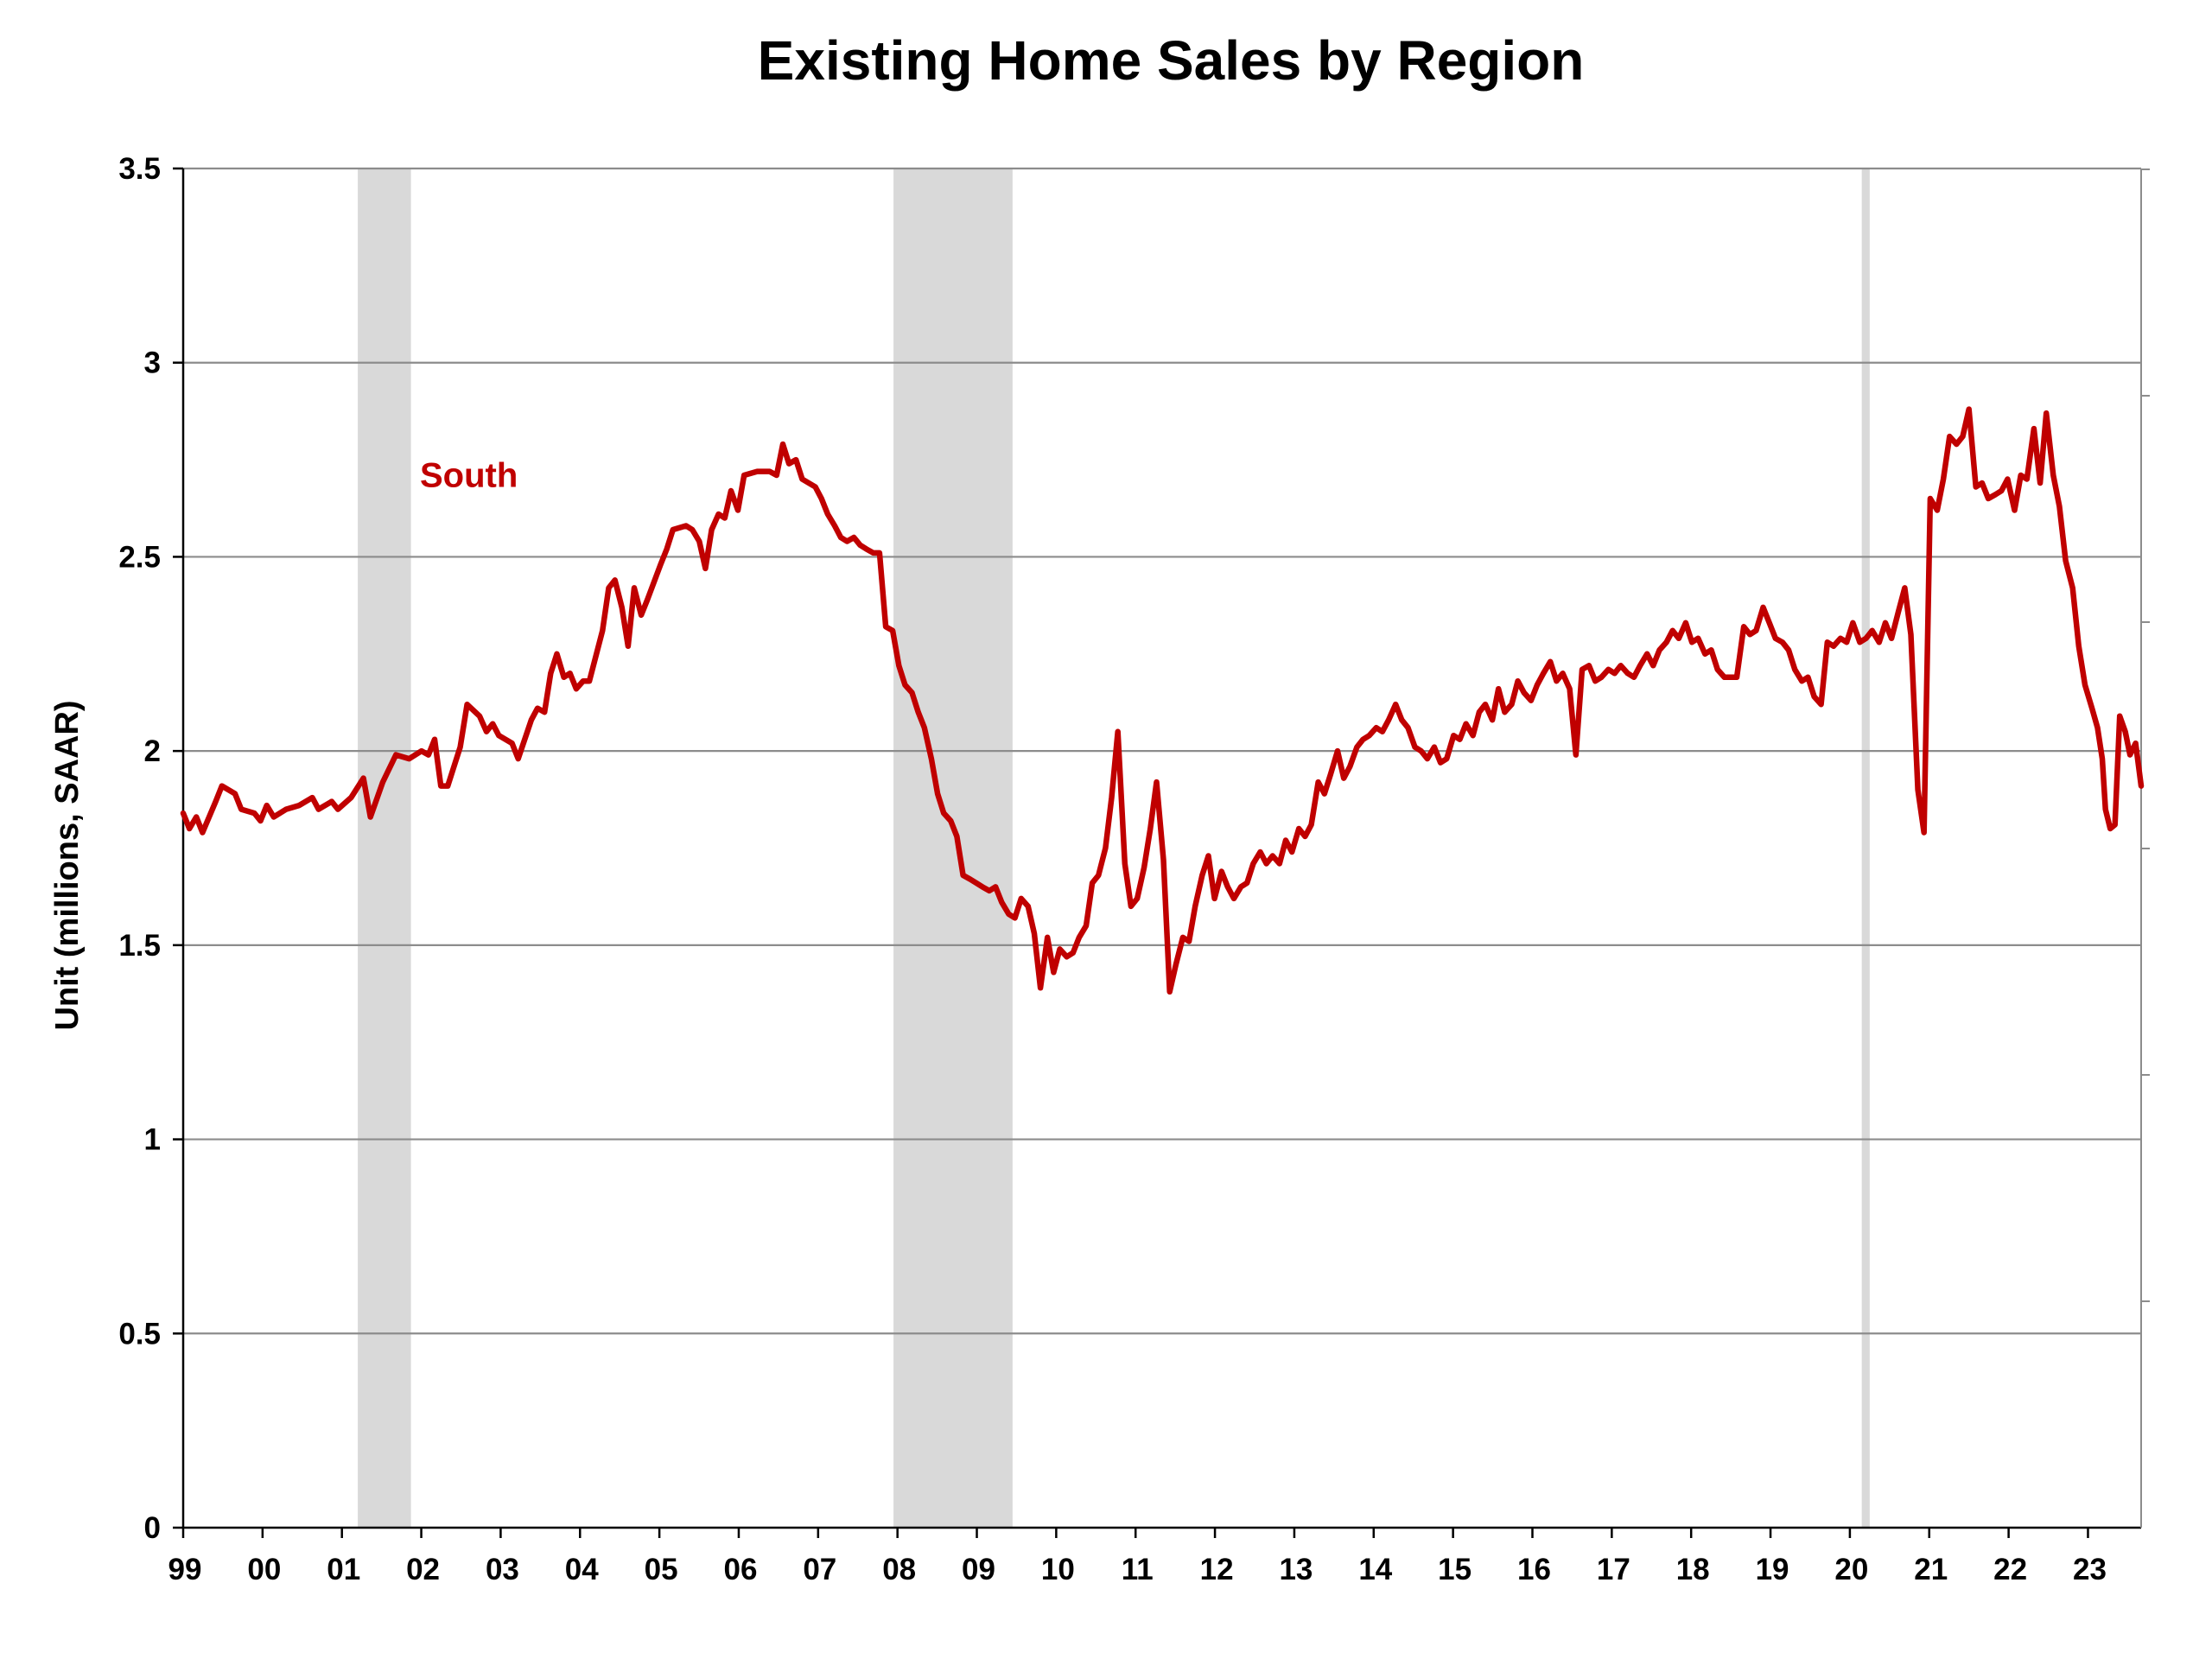  What do you see at coordinates (1931, 1569) in the screenshot?
I see `x-tick-label: 21` at bounding box center [1931, 1569].